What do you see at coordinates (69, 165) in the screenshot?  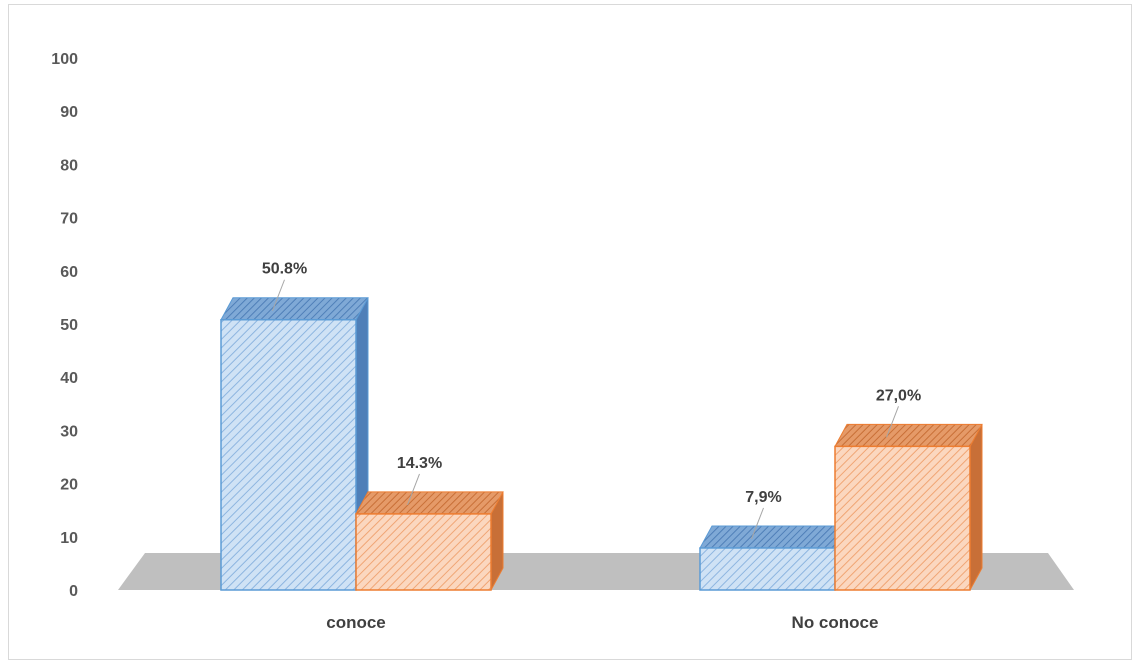 I see `y-tick-label: 80` at bounding box center [69, 165].